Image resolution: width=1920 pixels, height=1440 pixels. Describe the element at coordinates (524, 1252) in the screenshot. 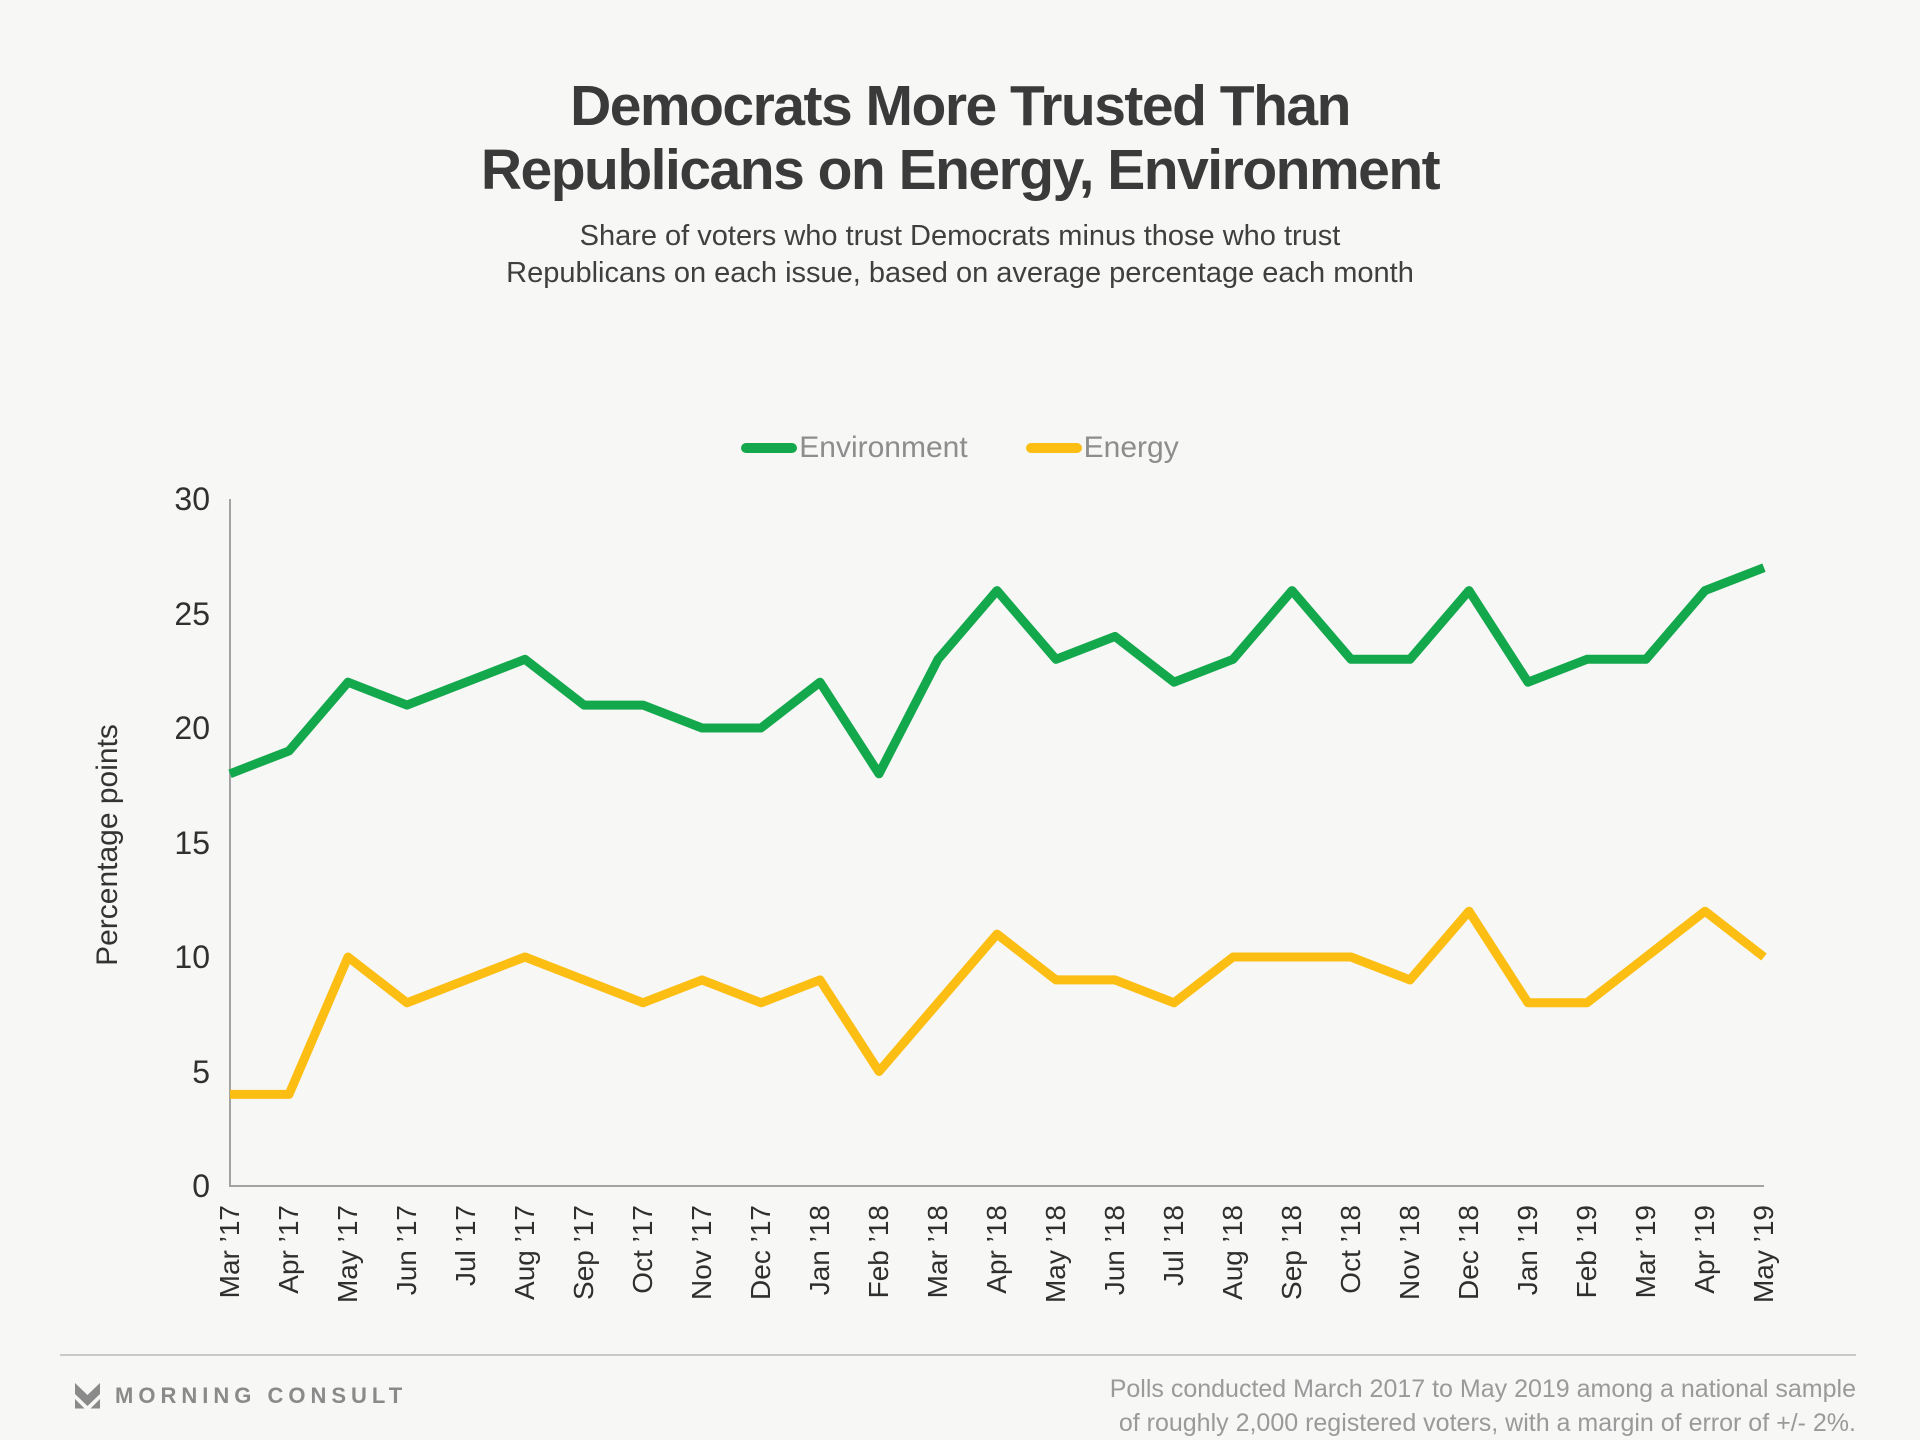

I see `x-tick-label: Aug ’17` at that location.